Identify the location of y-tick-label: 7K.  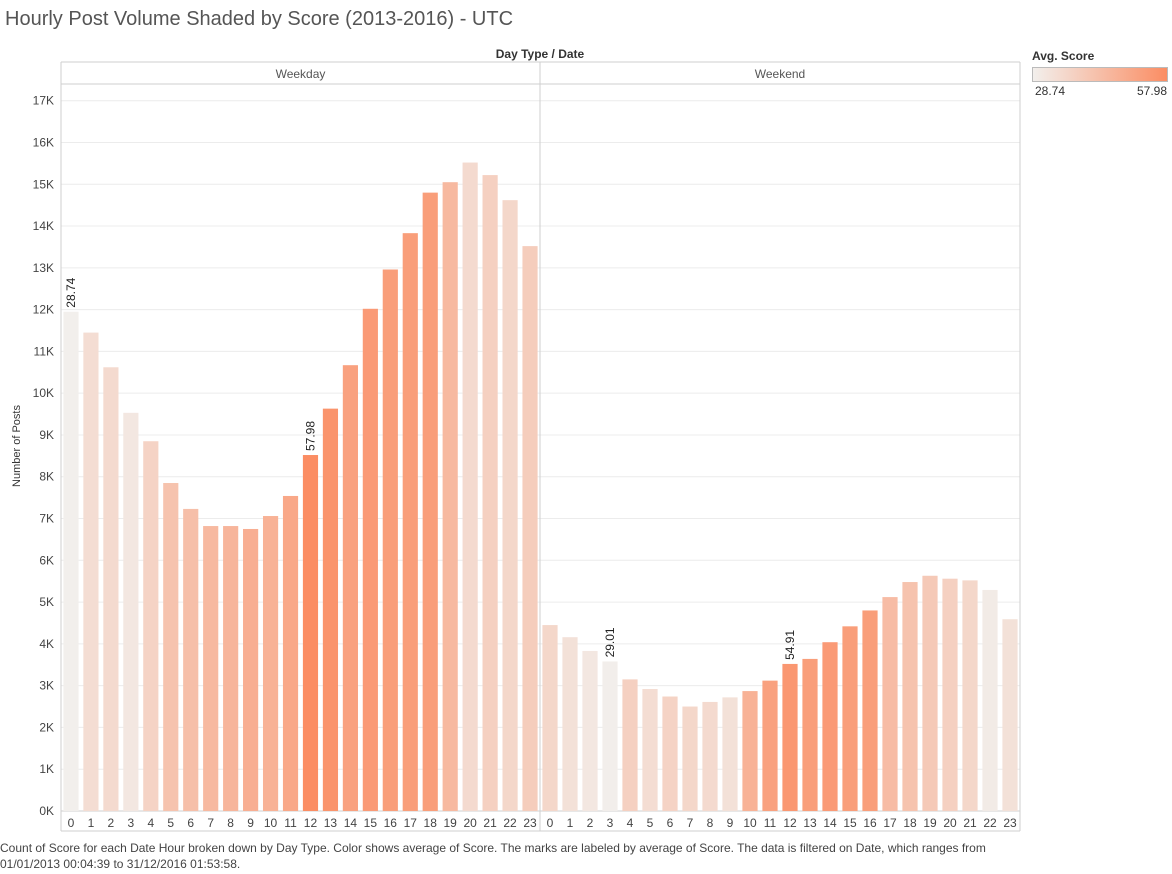
(46, 519).